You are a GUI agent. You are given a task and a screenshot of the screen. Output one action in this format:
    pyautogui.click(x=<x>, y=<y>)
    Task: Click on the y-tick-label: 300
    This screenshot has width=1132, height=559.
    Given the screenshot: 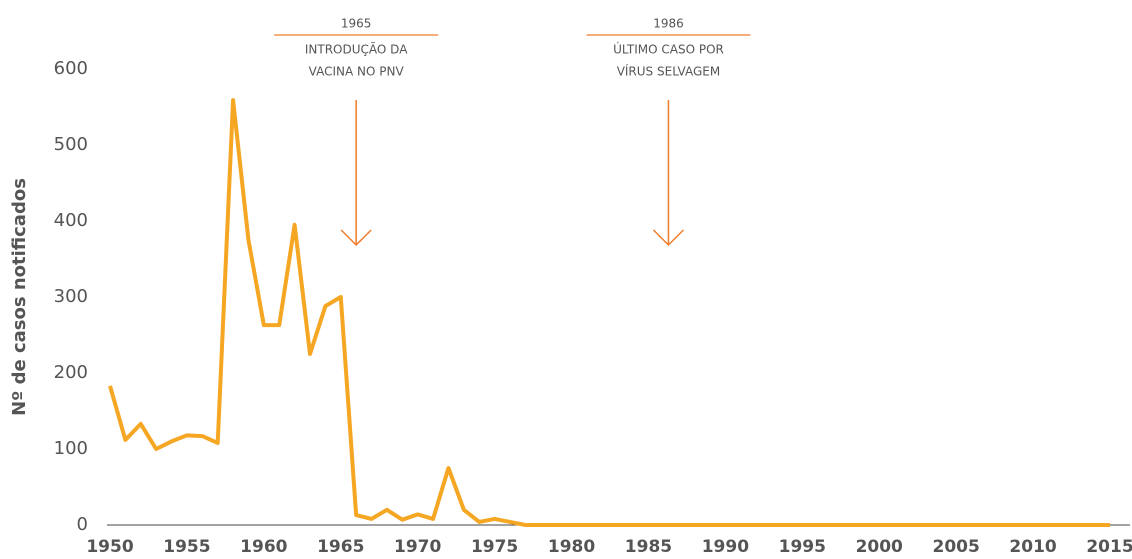 What is the action you would take?
    pyautogui.click(x=71, y=296)
    